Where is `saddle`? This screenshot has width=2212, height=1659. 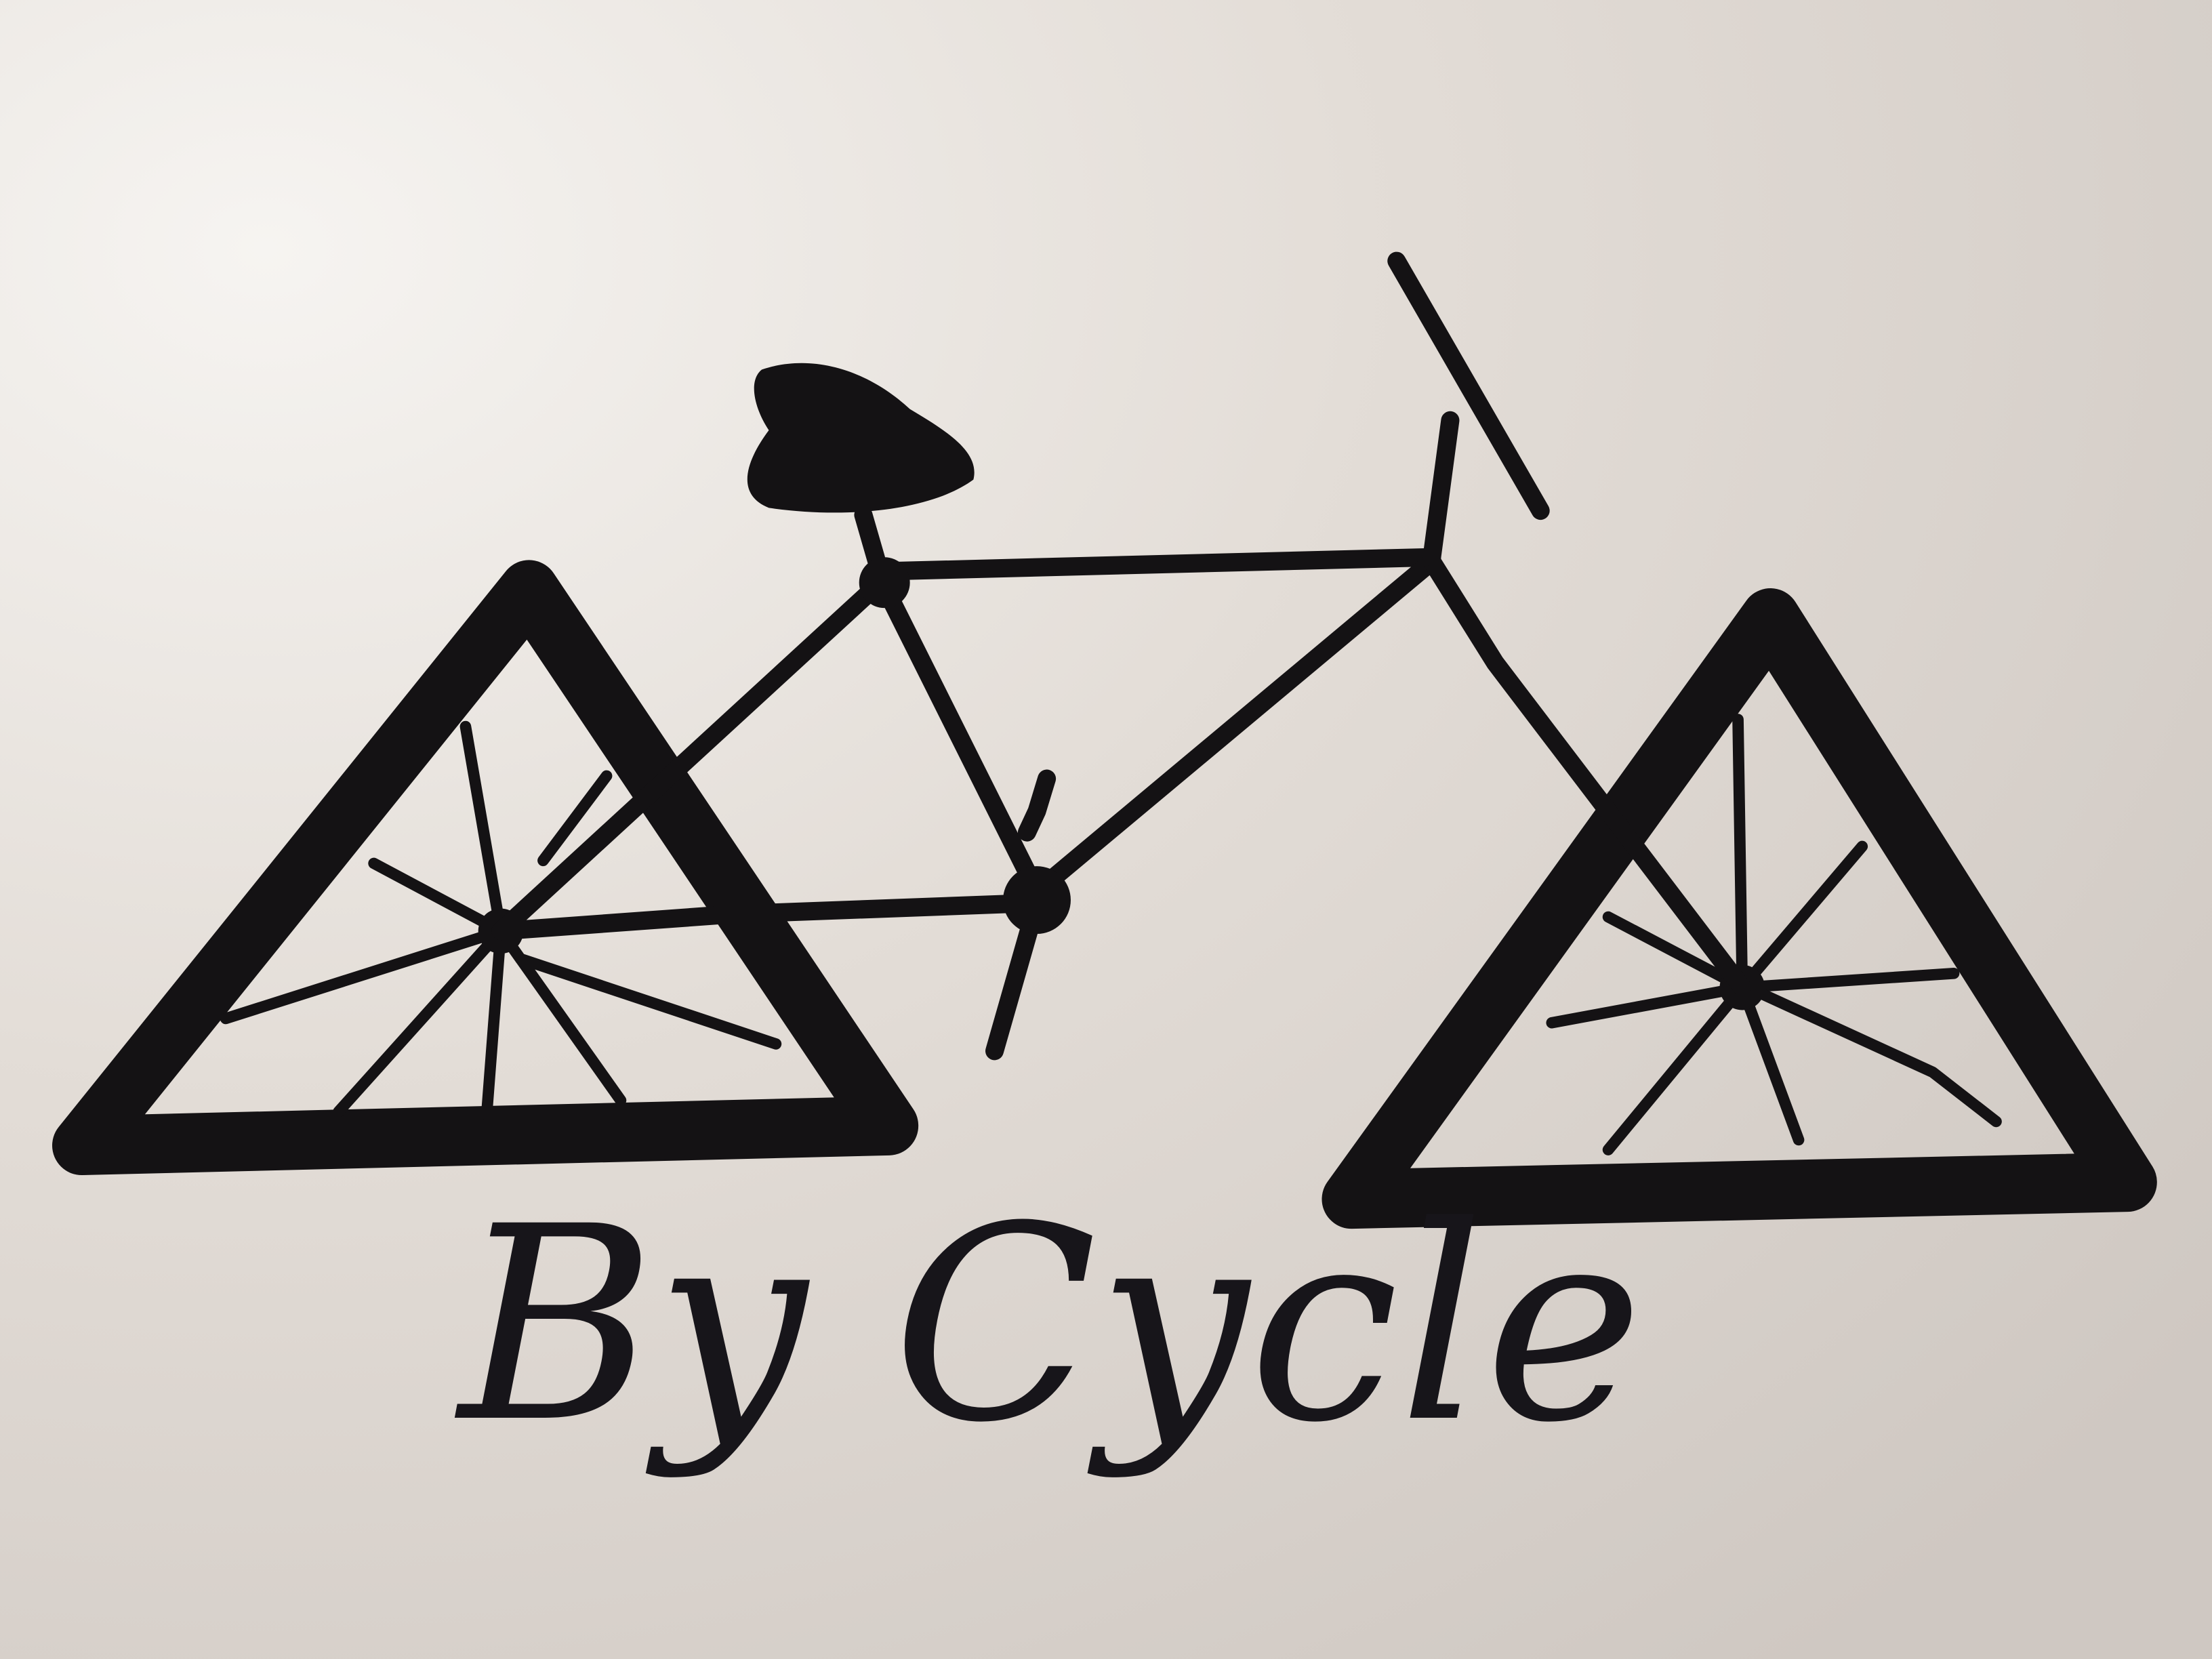
saddle is located at coordinates (861, 438).